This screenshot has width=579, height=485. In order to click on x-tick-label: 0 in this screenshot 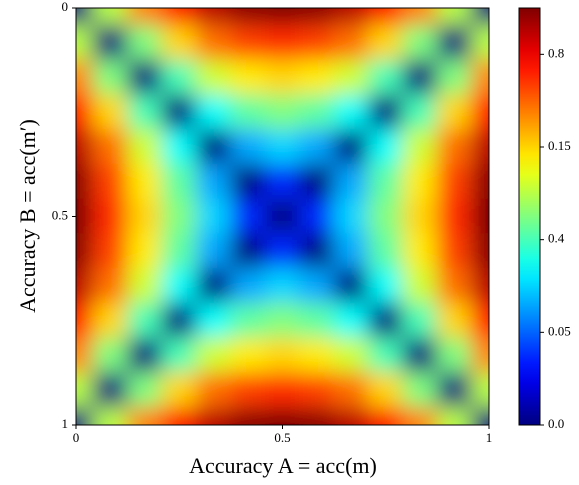, I will do `click(76, 437)`.